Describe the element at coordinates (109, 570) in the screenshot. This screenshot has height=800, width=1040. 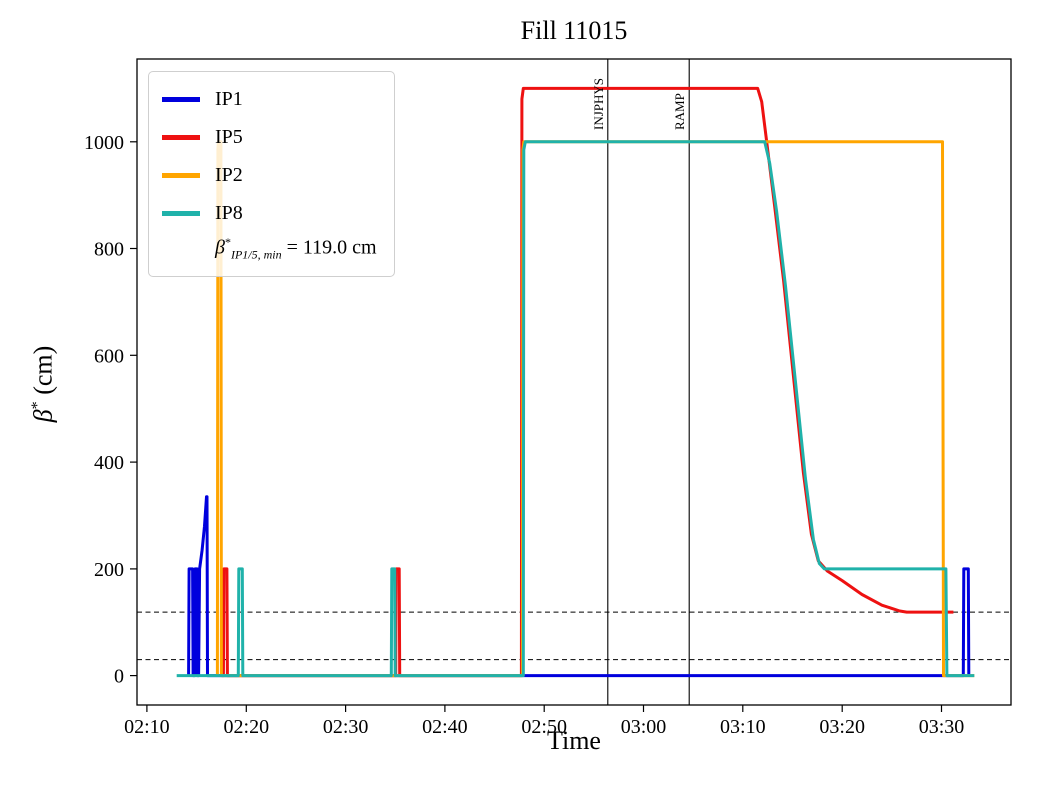
I see `y-tick-label: 200` at that location.